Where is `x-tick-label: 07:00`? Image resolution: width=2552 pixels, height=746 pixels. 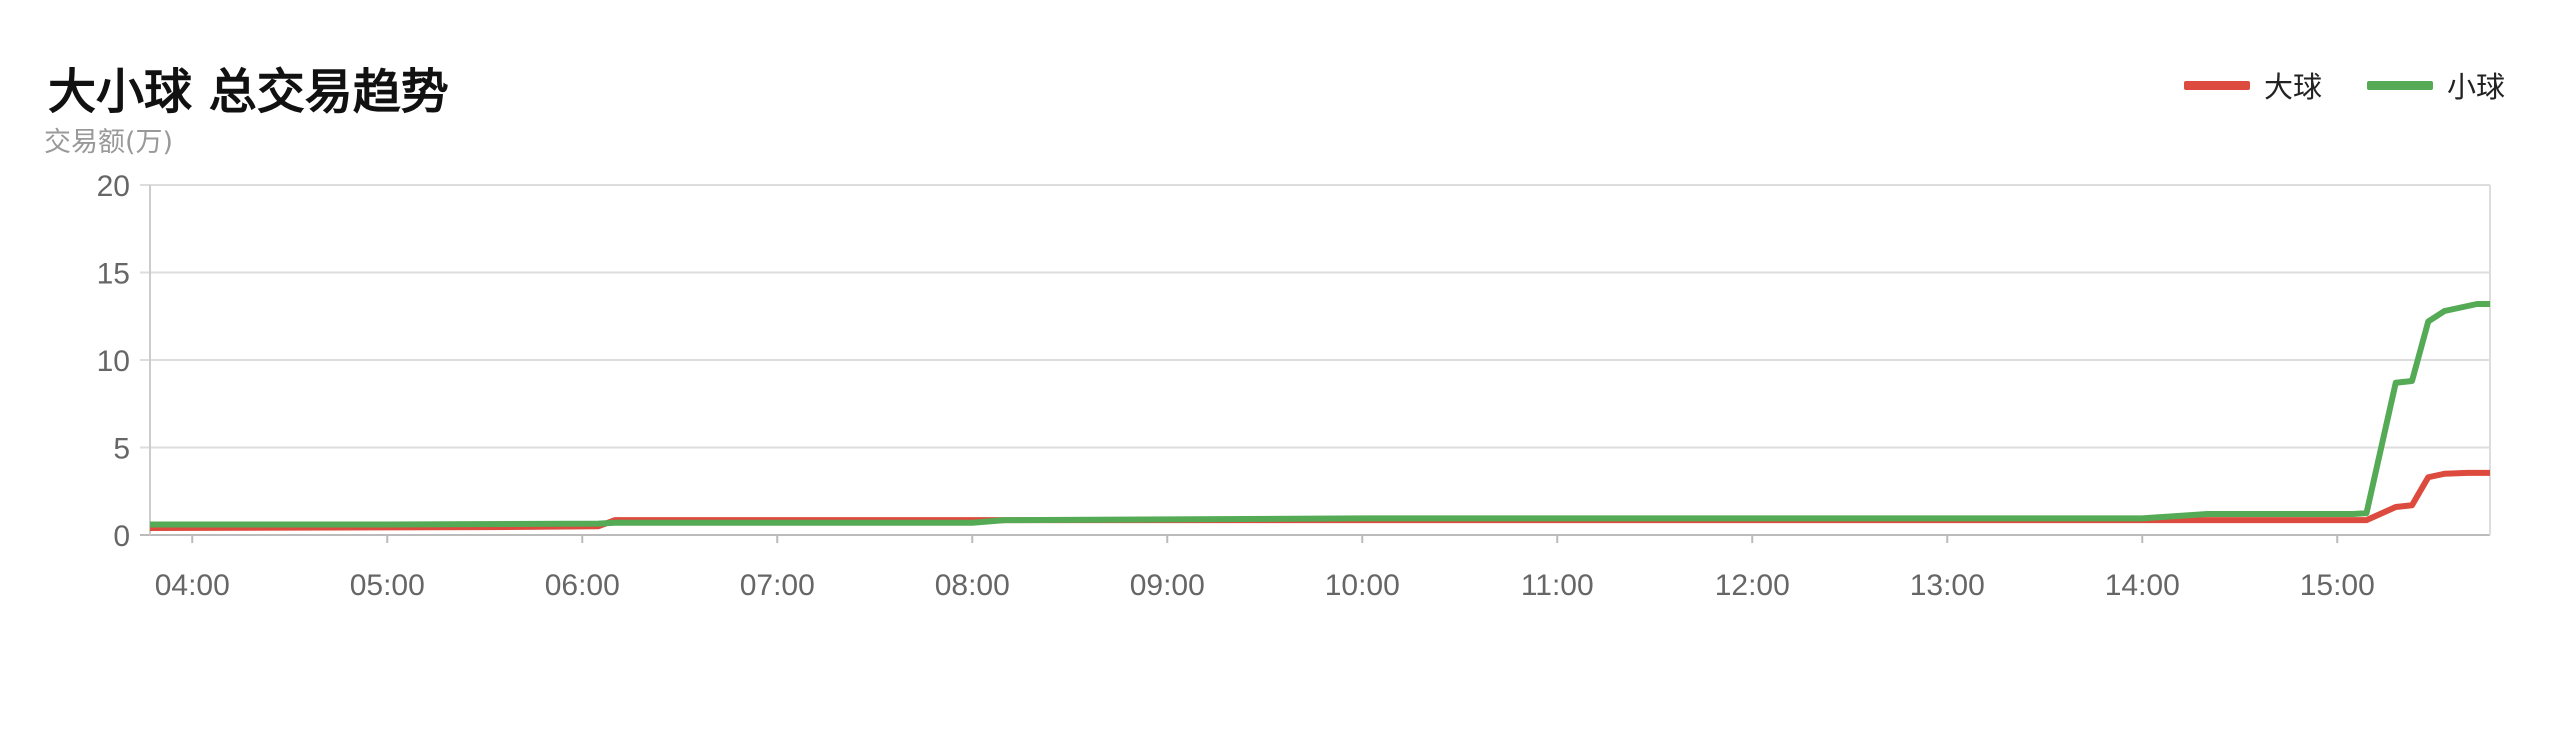
x-tick-label: 07:00 is located at coordinates (777, 585).